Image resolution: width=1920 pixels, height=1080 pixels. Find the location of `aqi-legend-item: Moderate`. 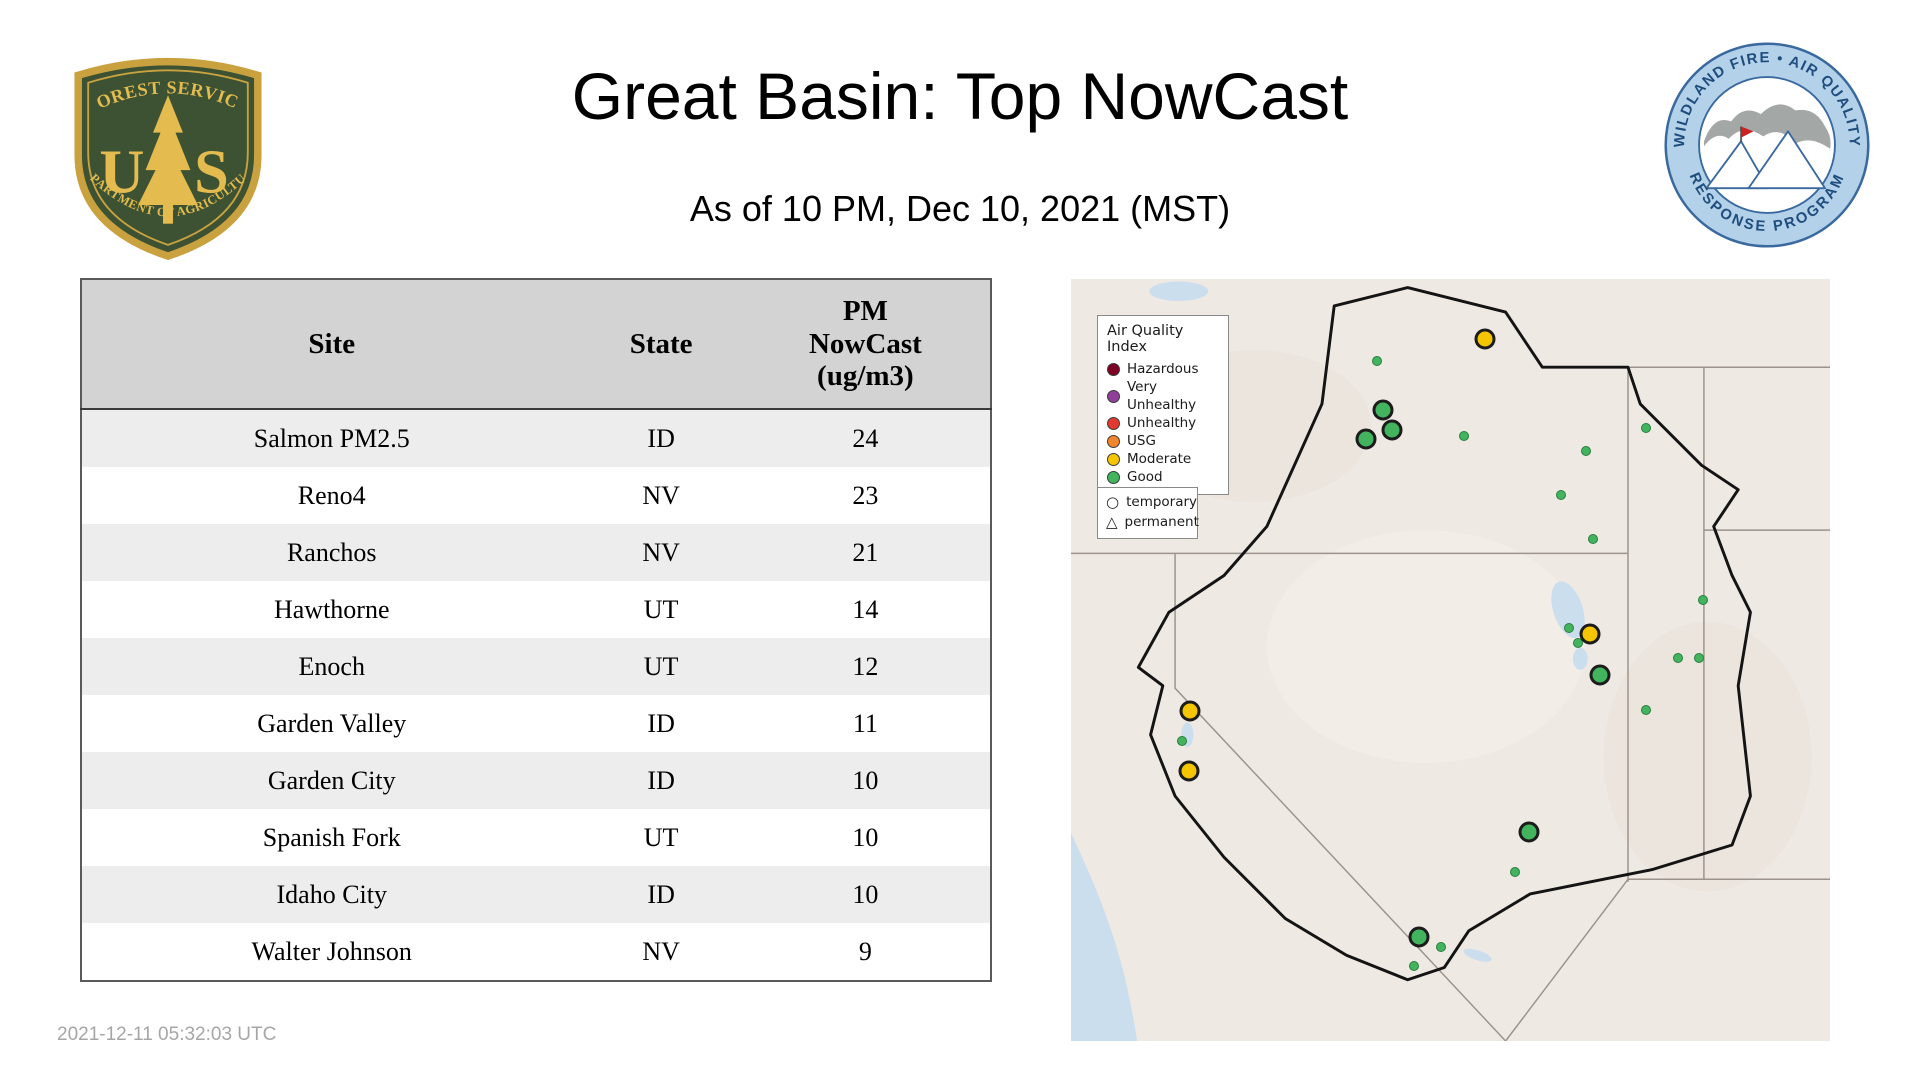

aqi-legend-item: Moderate is located at coordinates (1163, 459).